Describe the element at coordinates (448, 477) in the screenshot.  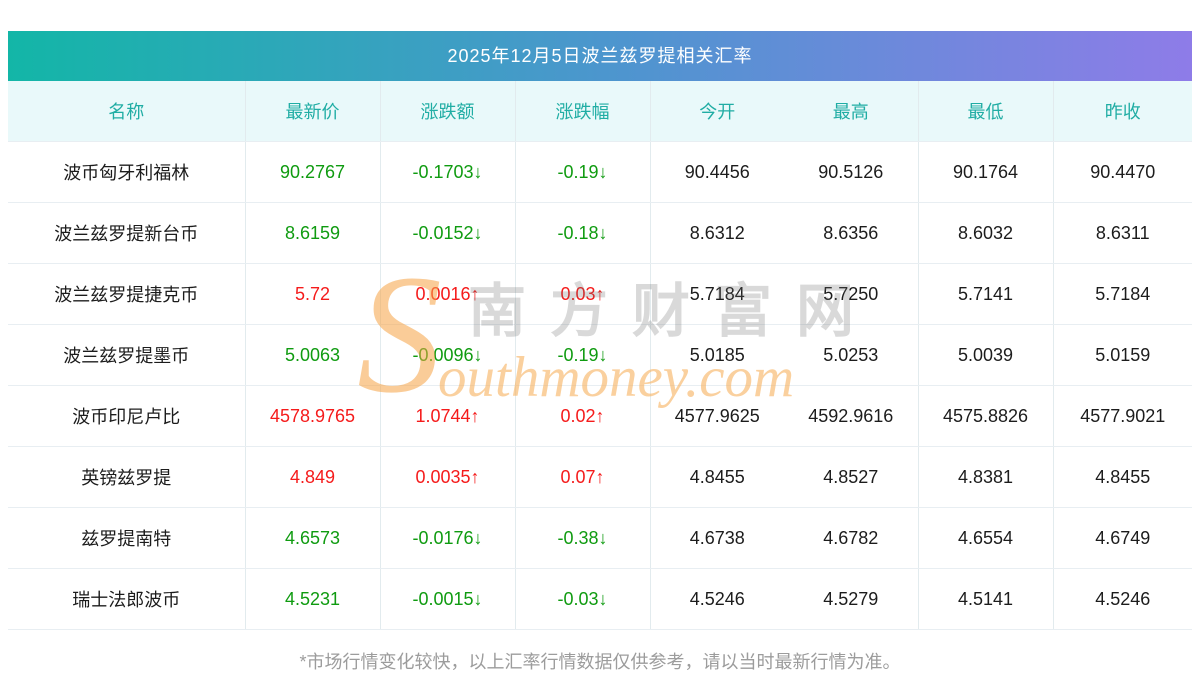
I see `cell-change-amount: 0.0035↑` at that location.